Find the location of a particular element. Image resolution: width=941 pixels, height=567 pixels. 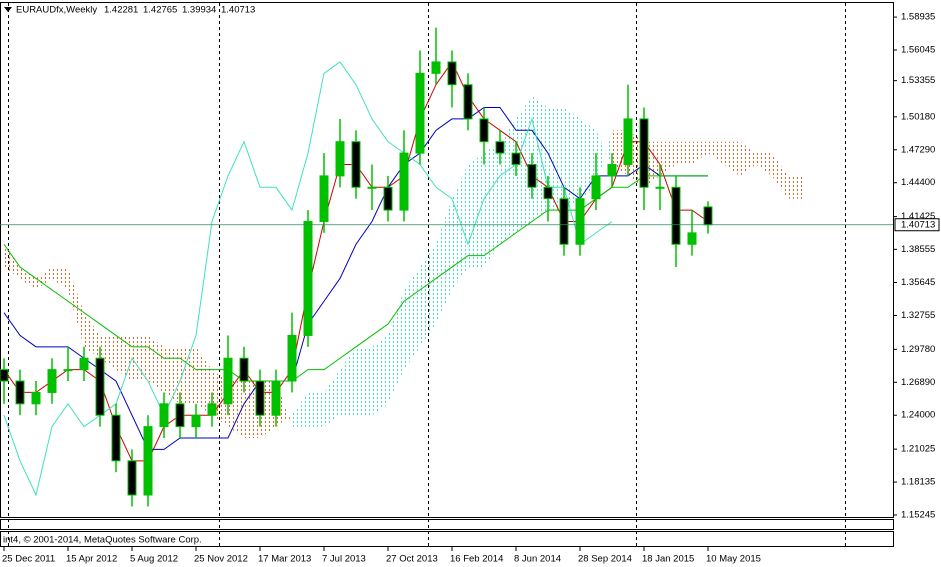

high-price: 1.42765 is located at coordinates (160, 10).